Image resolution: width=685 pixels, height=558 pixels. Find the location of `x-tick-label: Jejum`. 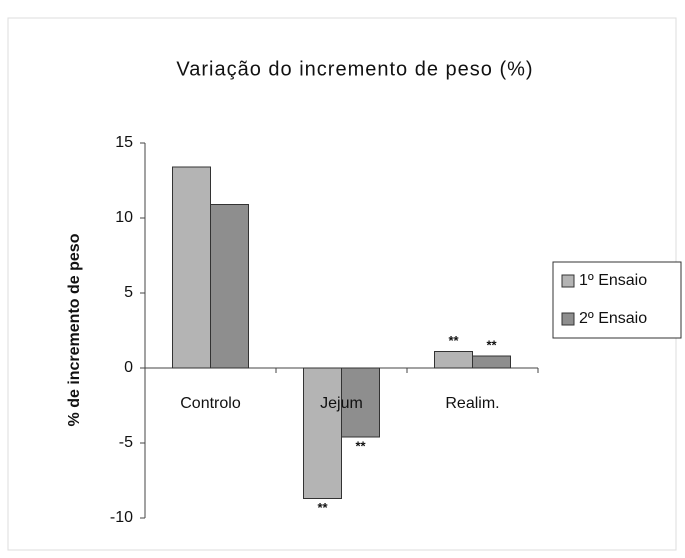

x-tick-label: Jejum is located at coordinates (341, 403).